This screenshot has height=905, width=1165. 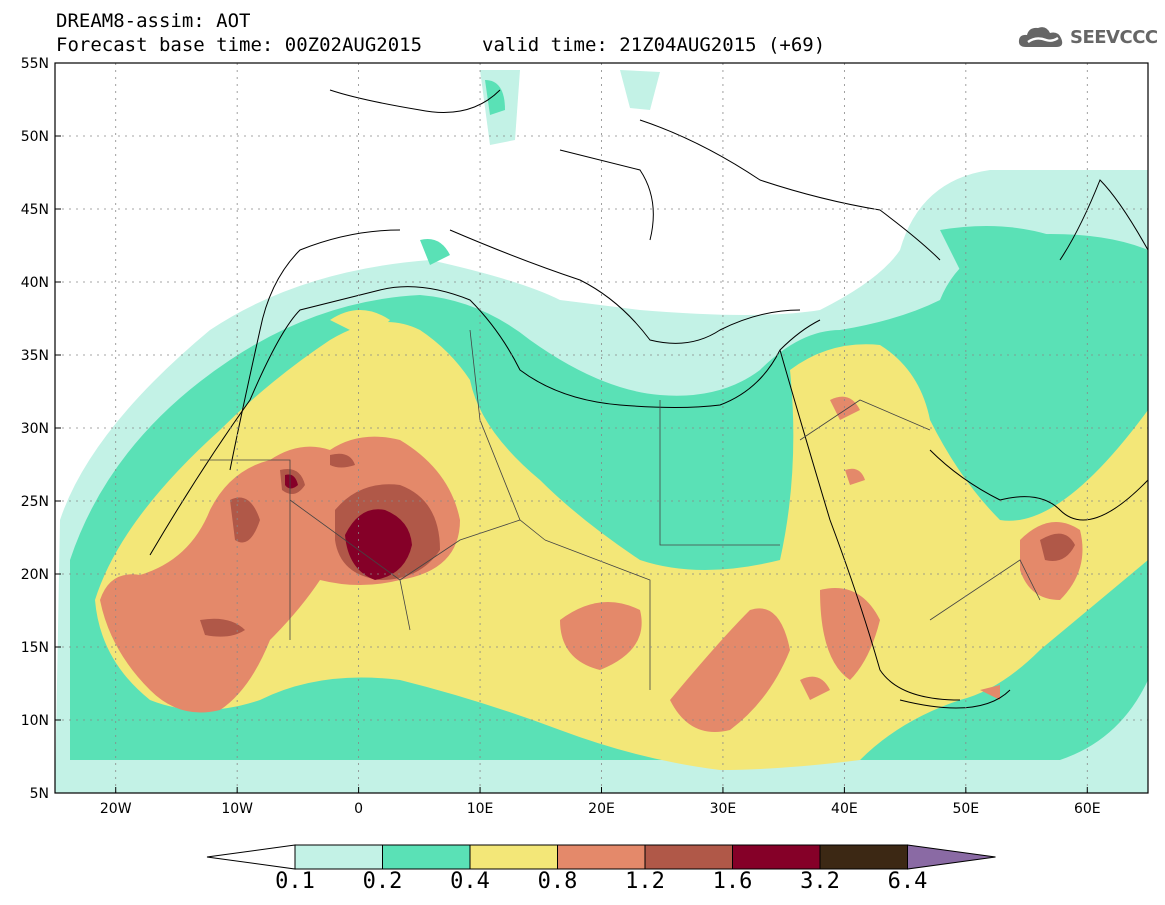 I want to click on lat-tick-label: 40N, so click(x=35, y=283).